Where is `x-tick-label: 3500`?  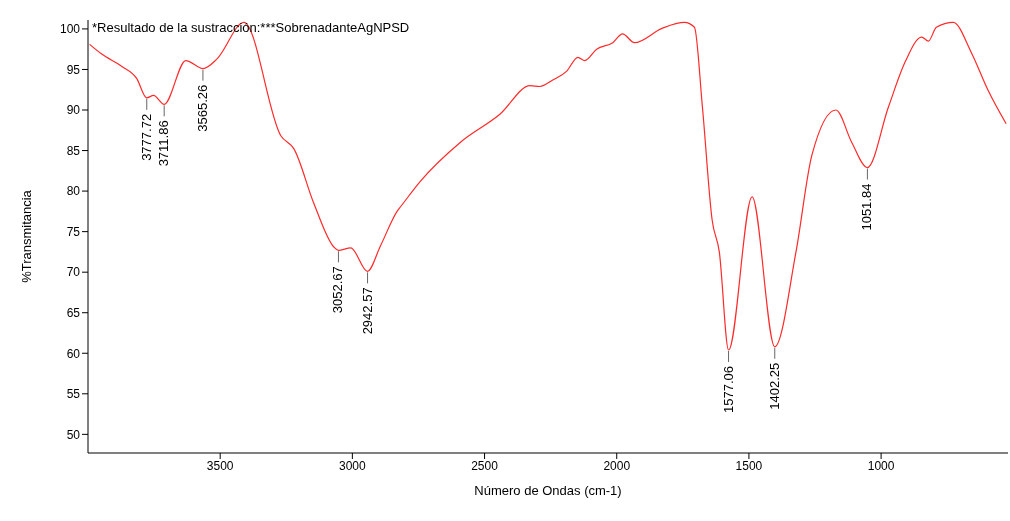 x-tick-label: 3500 is located at coordinates (220, 465).